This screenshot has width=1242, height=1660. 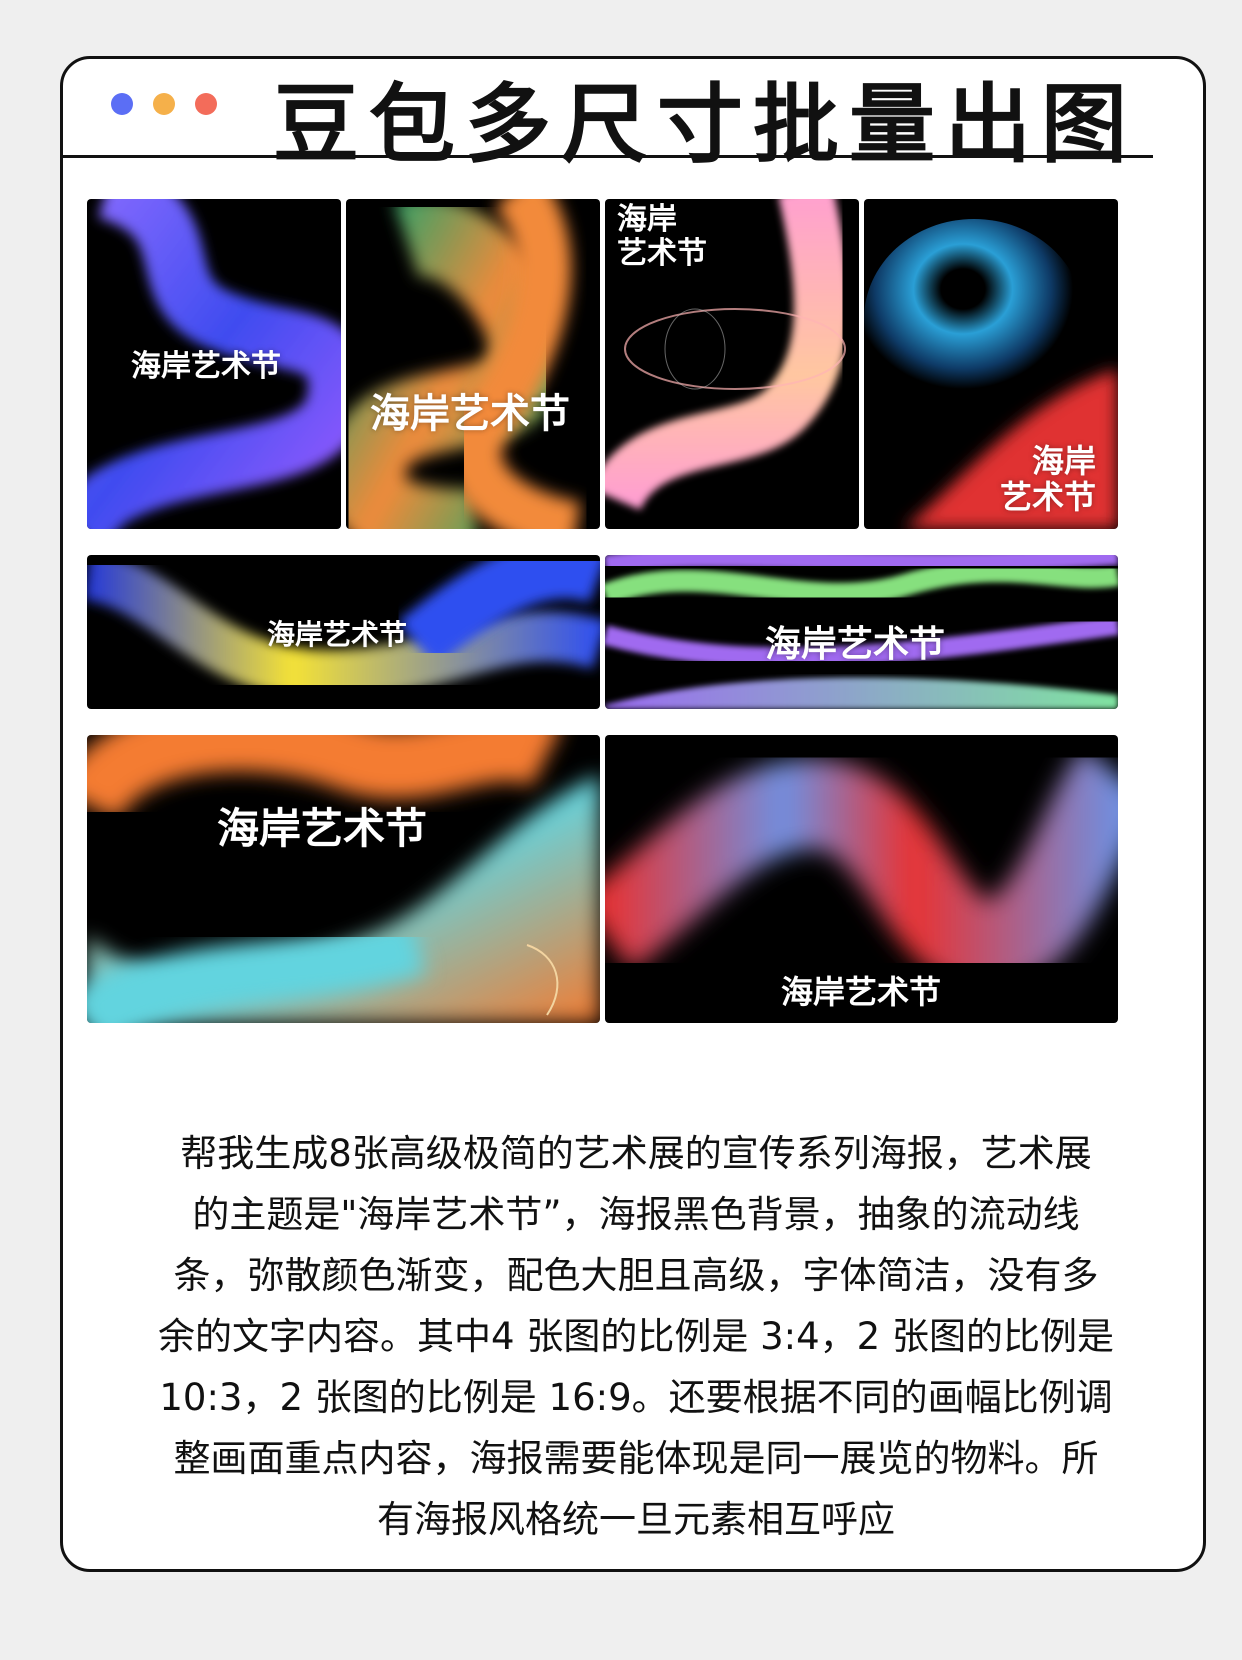 What do you see at coordinates (636, 1214) in the screenshot?
I see `description-line-2: 的主题是"海岸艺术节”，海报黑色背景，抽象的流动线` at bounding box center [636, 1214].